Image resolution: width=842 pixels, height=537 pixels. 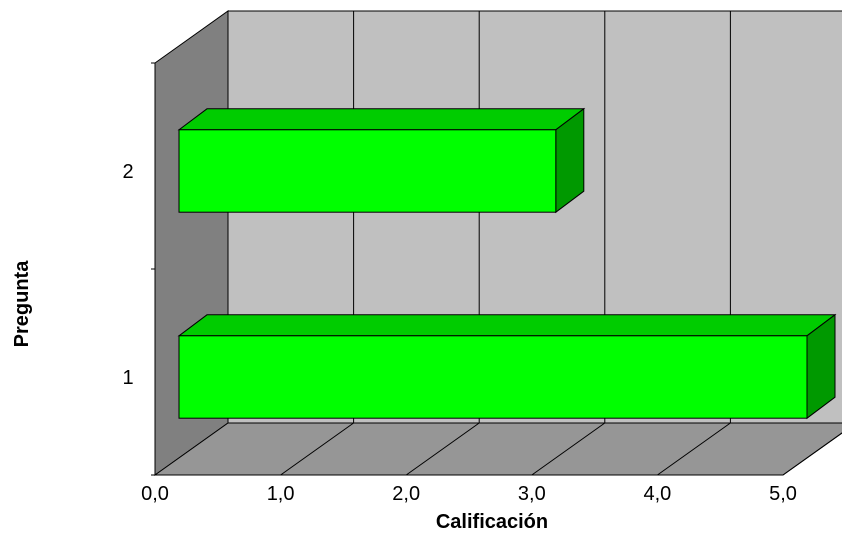 What do you see at coordinates (127, 172) in the screenshot?
I see `y-tick-label: 2` at bounding box center [127, 172].